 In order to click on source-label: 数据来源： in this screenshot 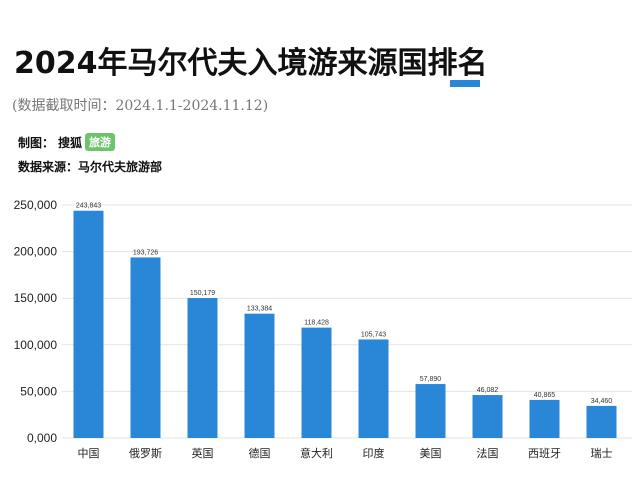, I will do `click(48, 167)`.